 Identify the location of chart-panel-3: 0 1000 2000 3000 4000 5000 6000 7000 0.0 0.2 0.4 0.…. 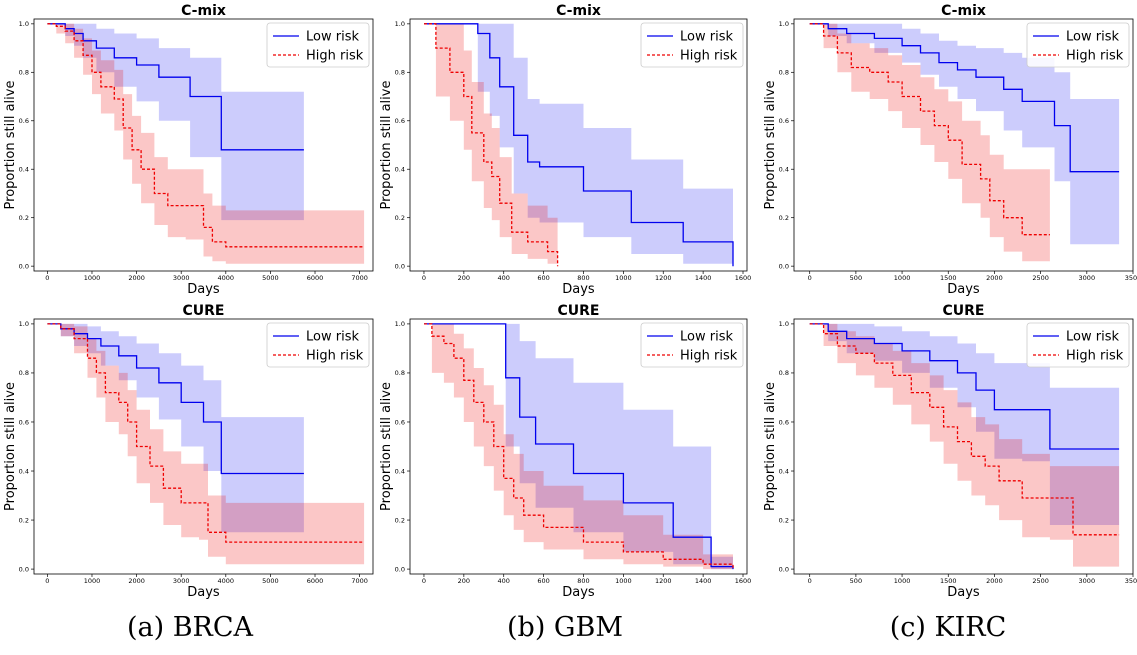
(188, 451).